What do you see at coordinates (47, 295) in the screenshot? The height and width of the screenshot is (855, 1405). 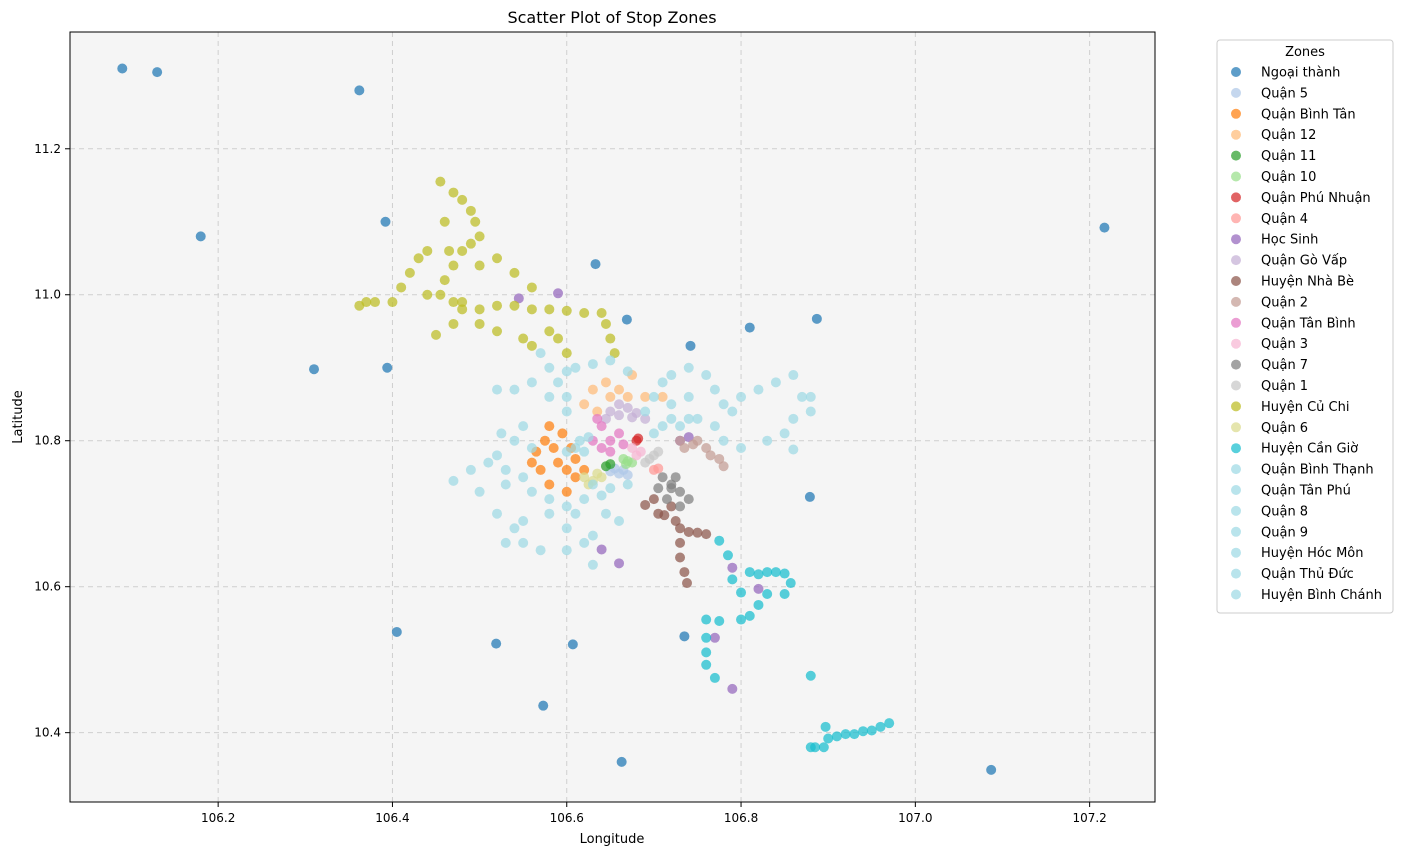 I see `y-tick-label: 11.0` at bounding box center [47, 295].